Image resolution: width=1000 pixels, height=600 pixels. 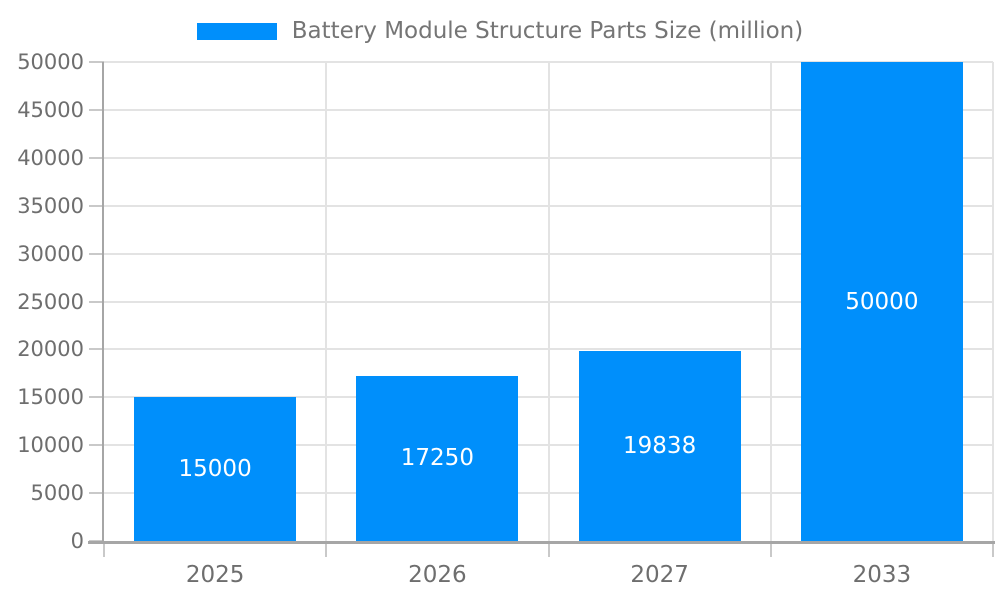 I want to click on y-axis-tick-label: 15000, so click(x=50, y=397).